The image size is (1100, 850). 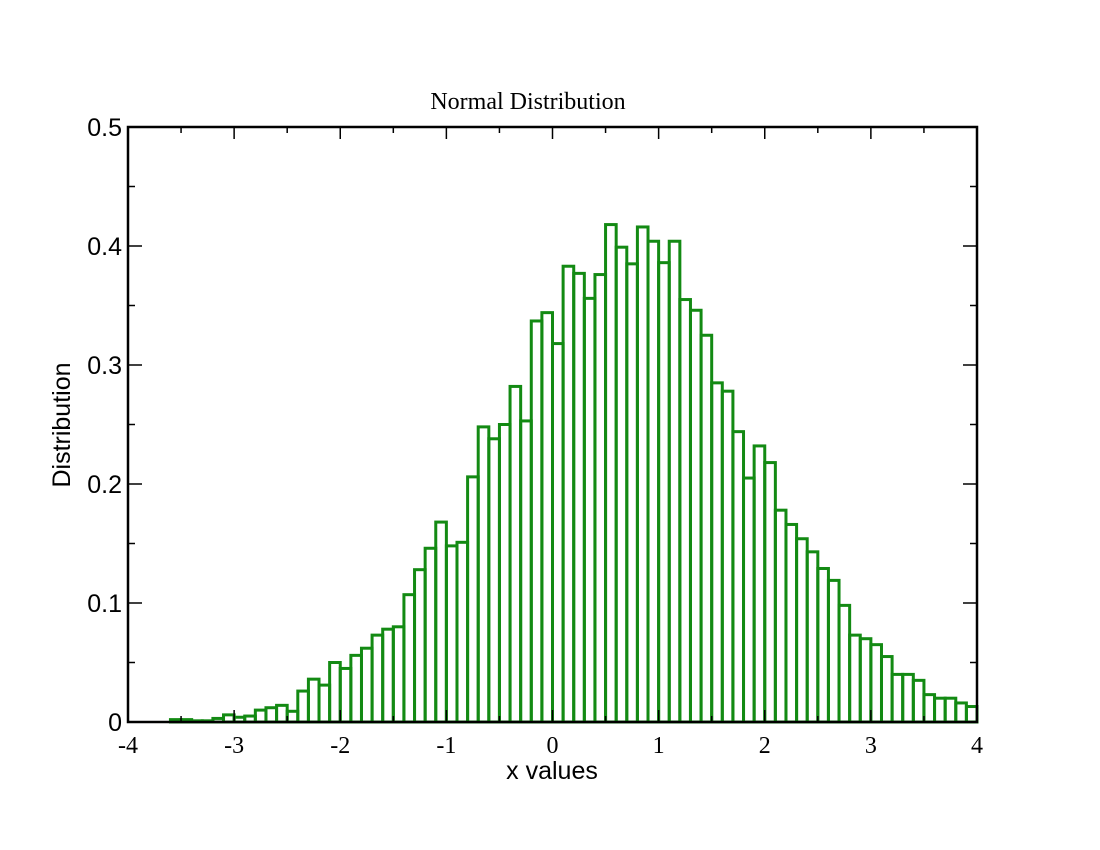 I want to click on x-tick-label: -3, so click(x=234, y=746).